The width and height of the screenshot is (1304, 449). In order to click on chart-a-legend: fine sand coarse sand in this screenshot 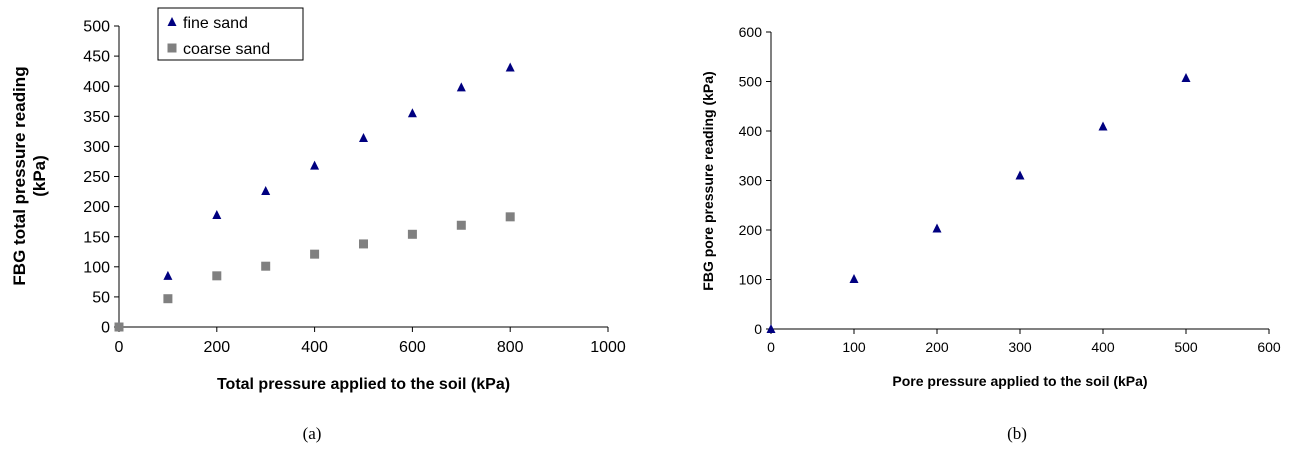, I will do `click(230, 34)`.